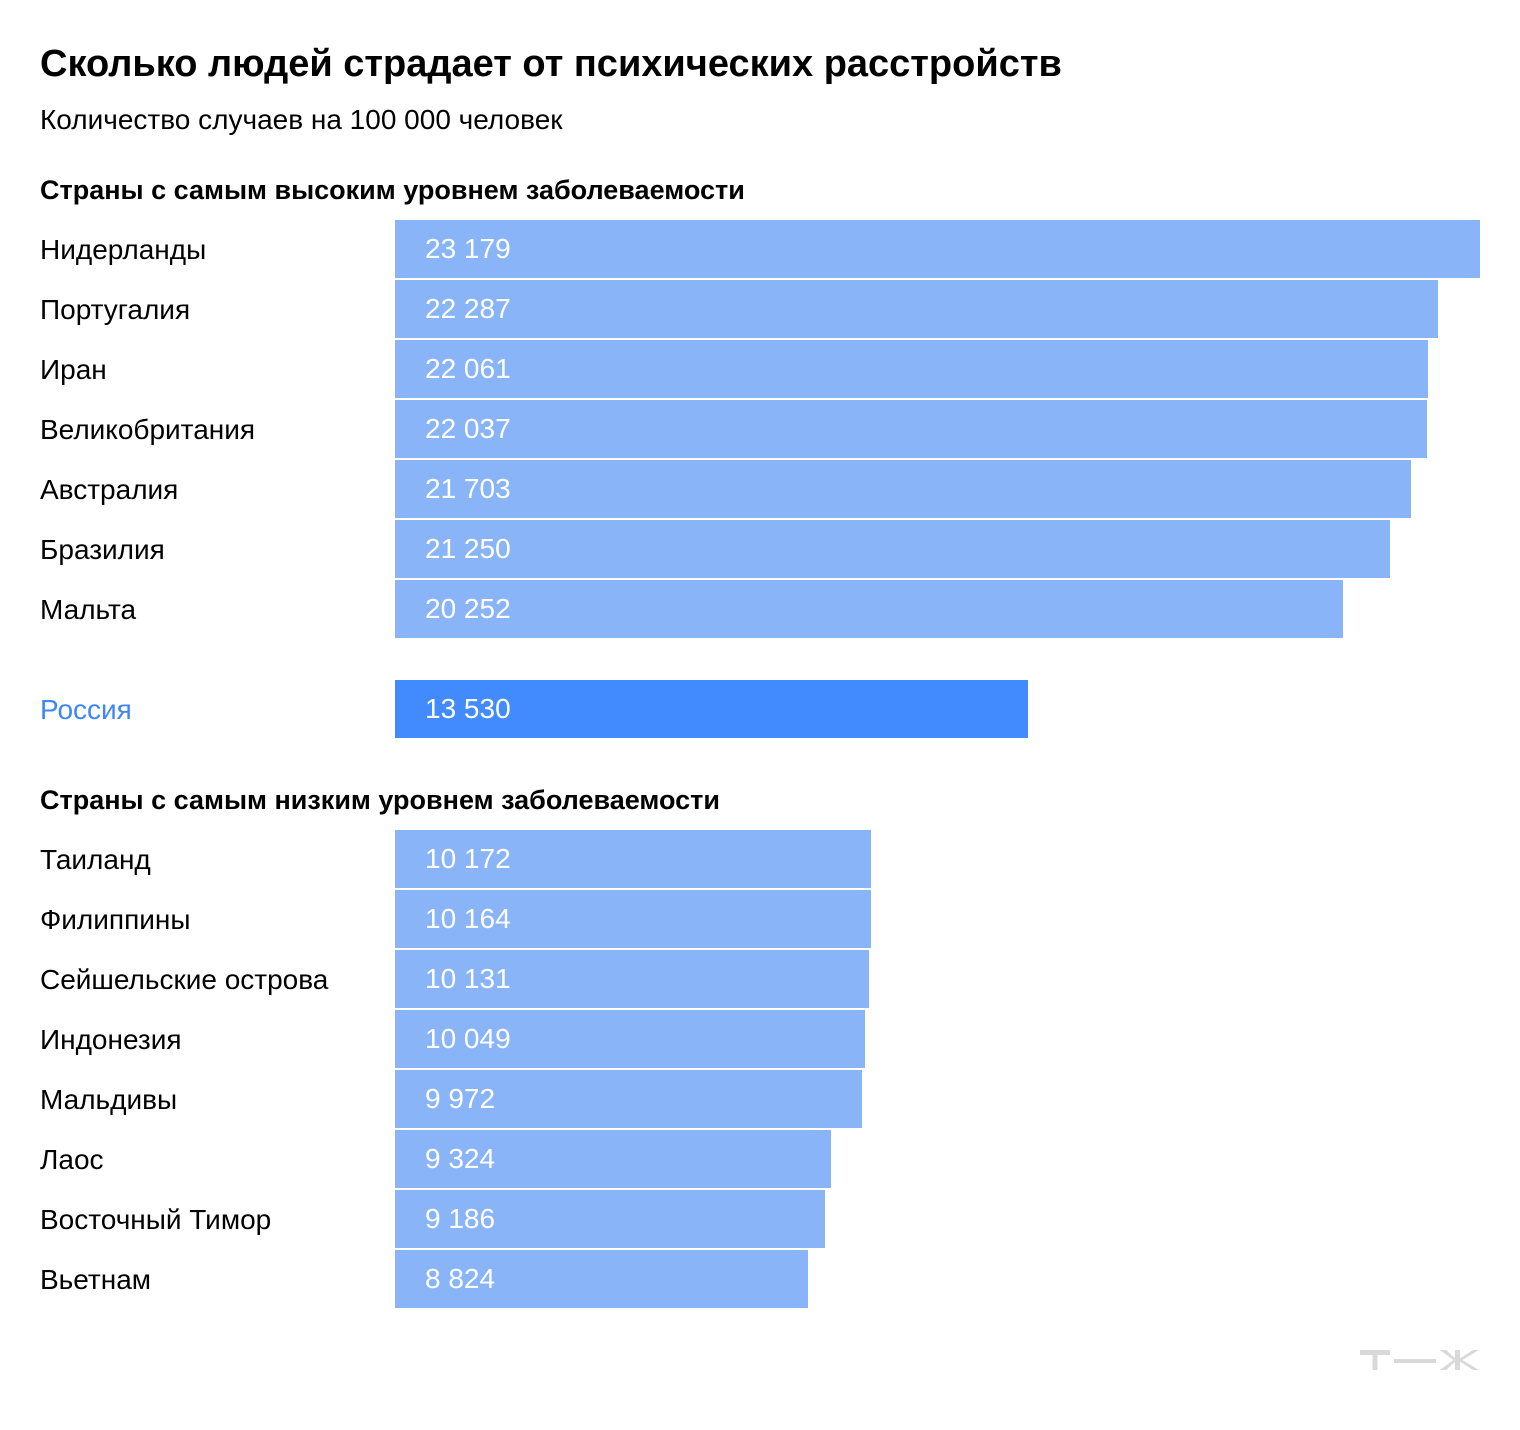 The height and width of the screenshot is (1430, 1520). Describe the element at coordinates (460, 1278) in the screenshot. I see `data-label: 8 824` at that location.